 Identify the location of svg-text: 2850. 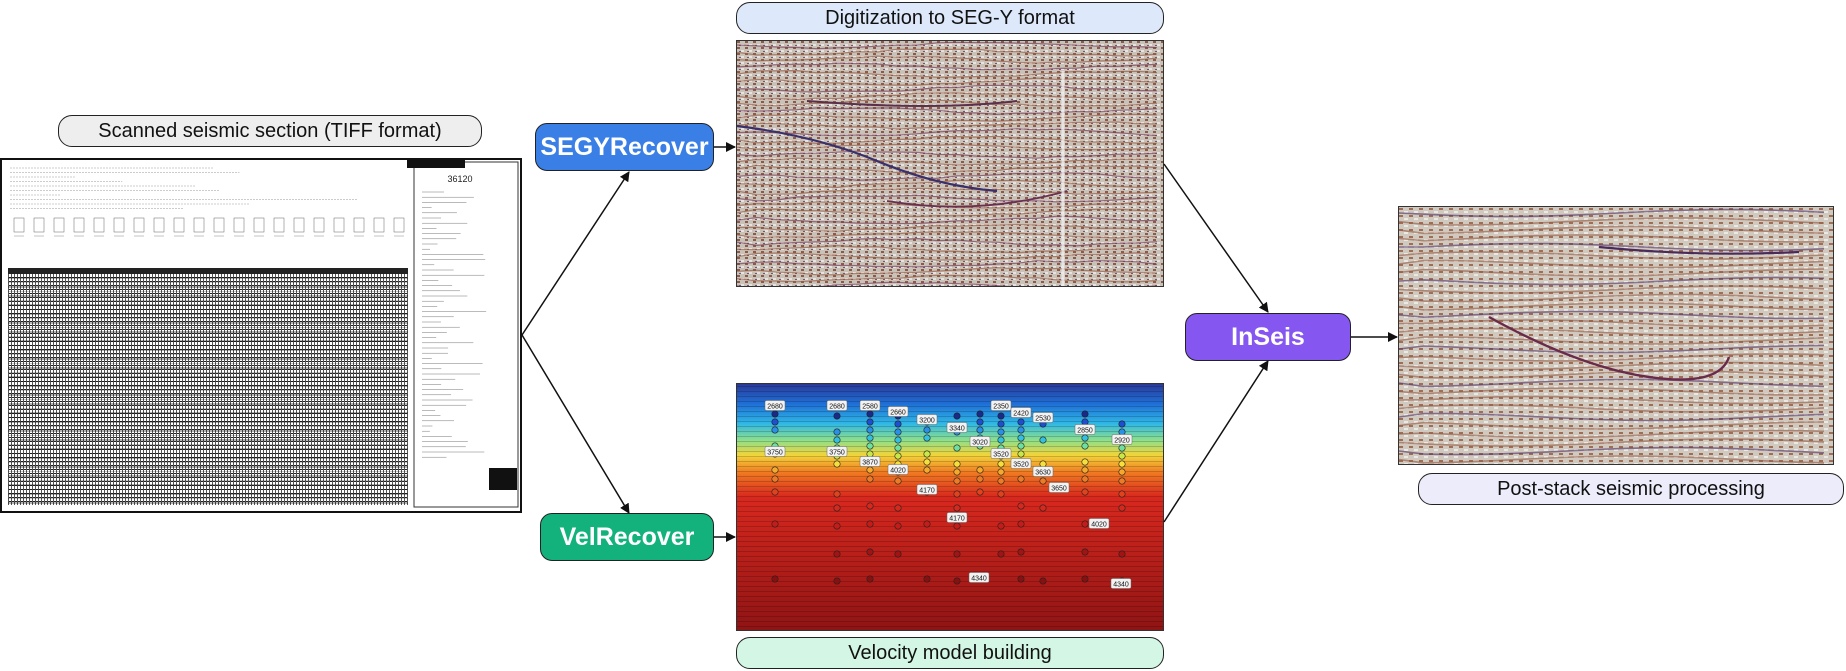
(1085, 431).